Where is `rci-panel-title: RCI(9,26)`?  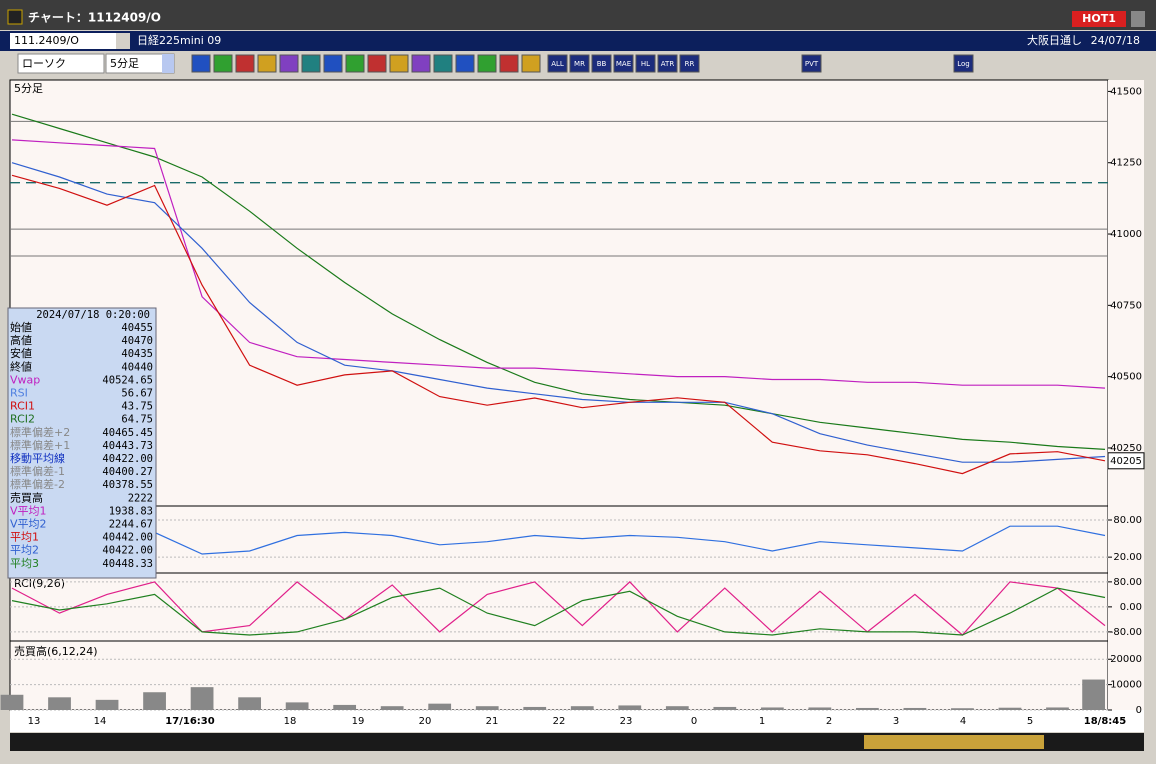
rci-panel-title: RCI(9,26) is located at coordinates (39, 583).